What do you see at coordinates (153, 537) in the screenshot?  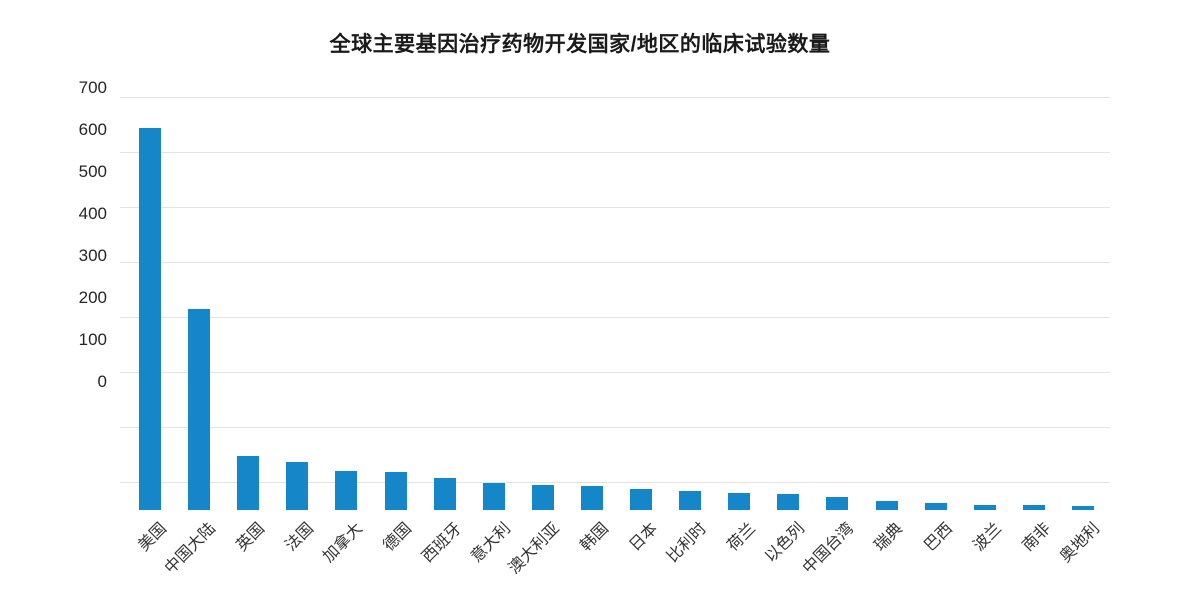 I see `x-tick-label: 美国` at bounding box center [153, 537].